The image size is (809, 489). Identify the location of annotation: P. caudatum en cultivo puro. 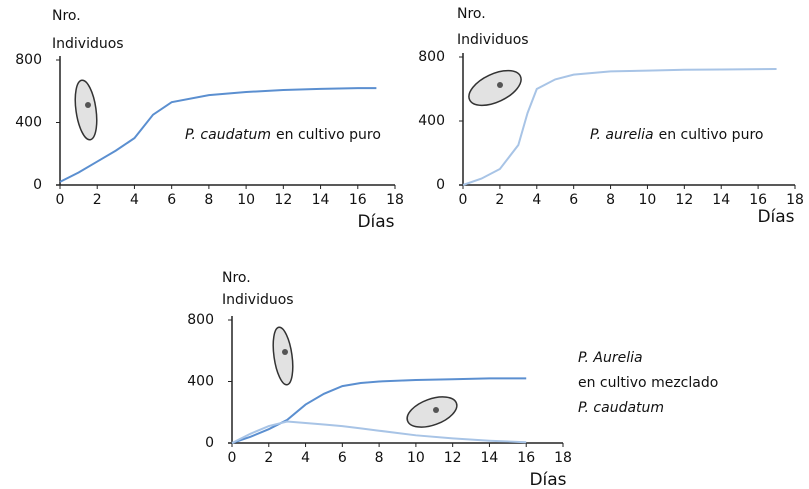
(283, 135).